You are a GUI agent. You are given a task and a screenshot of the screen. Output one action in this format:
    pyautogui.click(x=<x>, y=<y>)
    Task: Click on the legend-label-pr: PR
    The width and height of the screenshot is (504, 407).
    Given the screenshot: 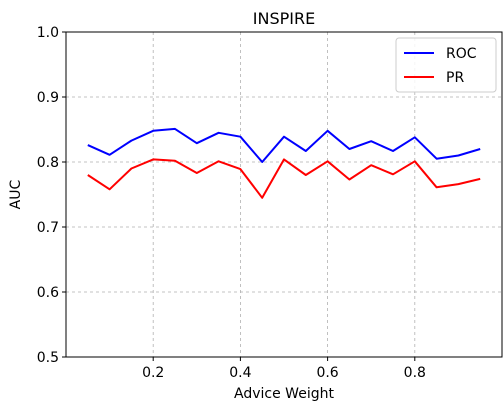 What is the action you would take?
    pyautogui.click(x=455, y=78)
    